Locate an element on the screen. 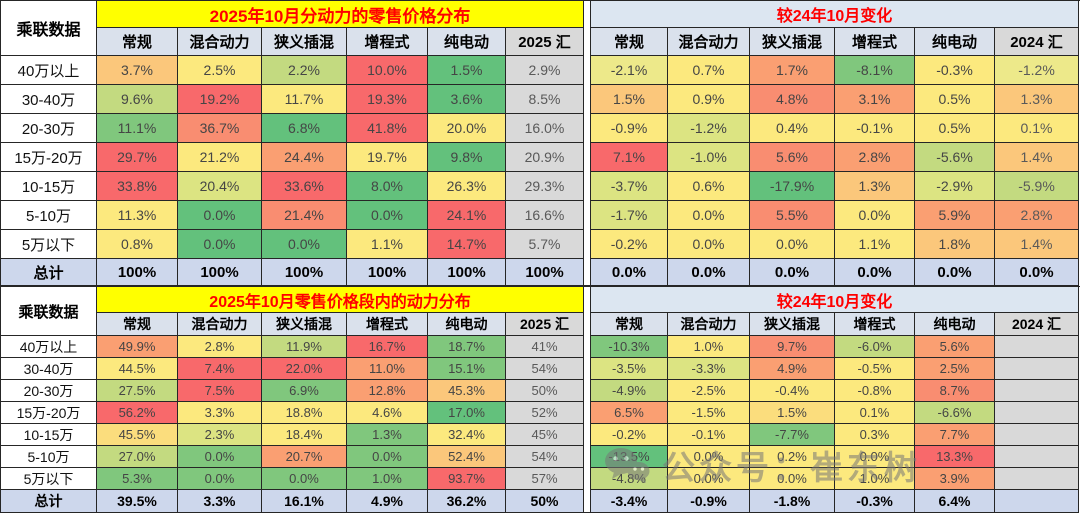  table-cell: 1.4% is located at coordinates (1037, 157).